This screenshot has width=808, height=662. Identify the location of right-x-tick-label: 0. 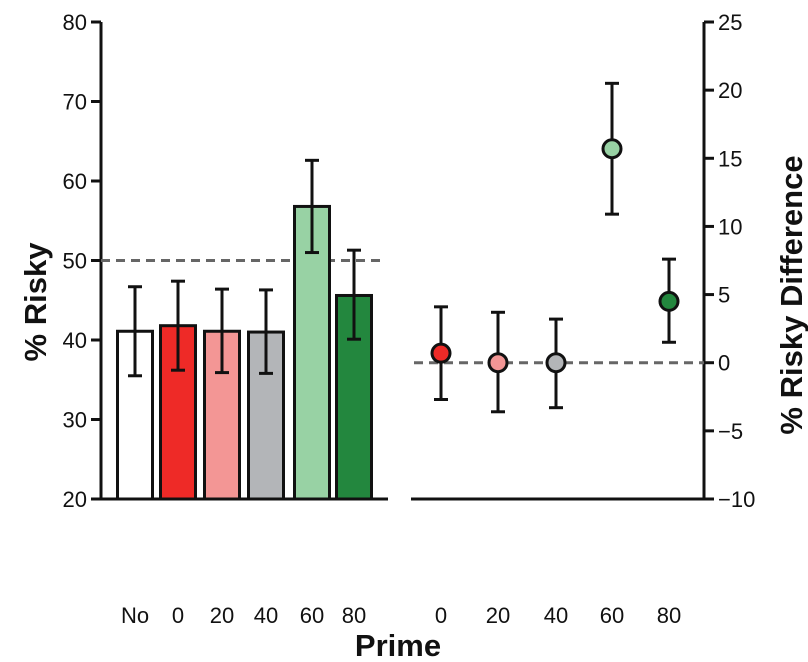
(441, 615).